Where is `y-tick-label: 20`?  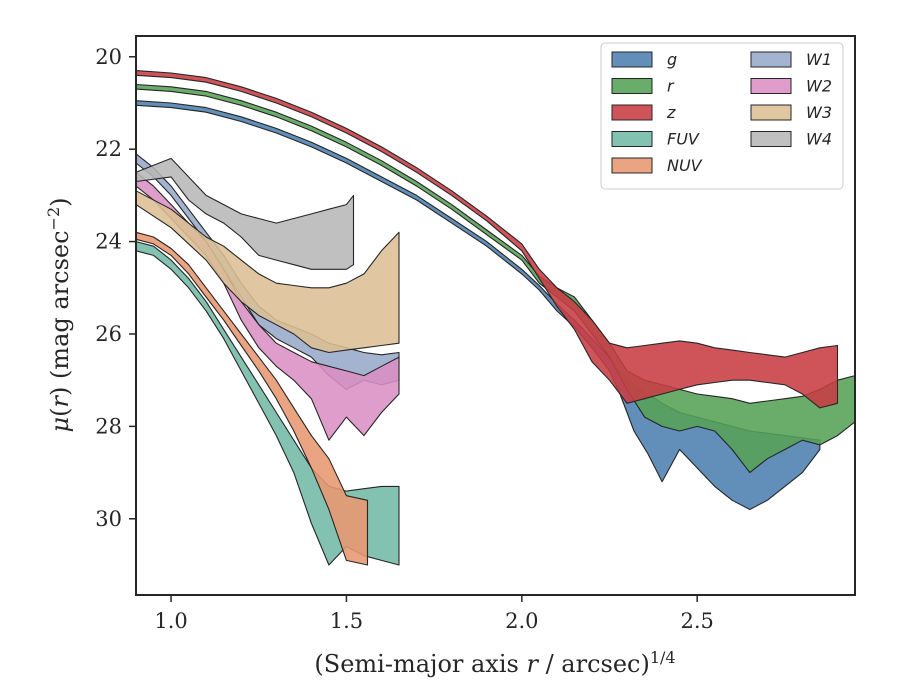
y-tick-label: 20 is located at coordinates (108, 57).